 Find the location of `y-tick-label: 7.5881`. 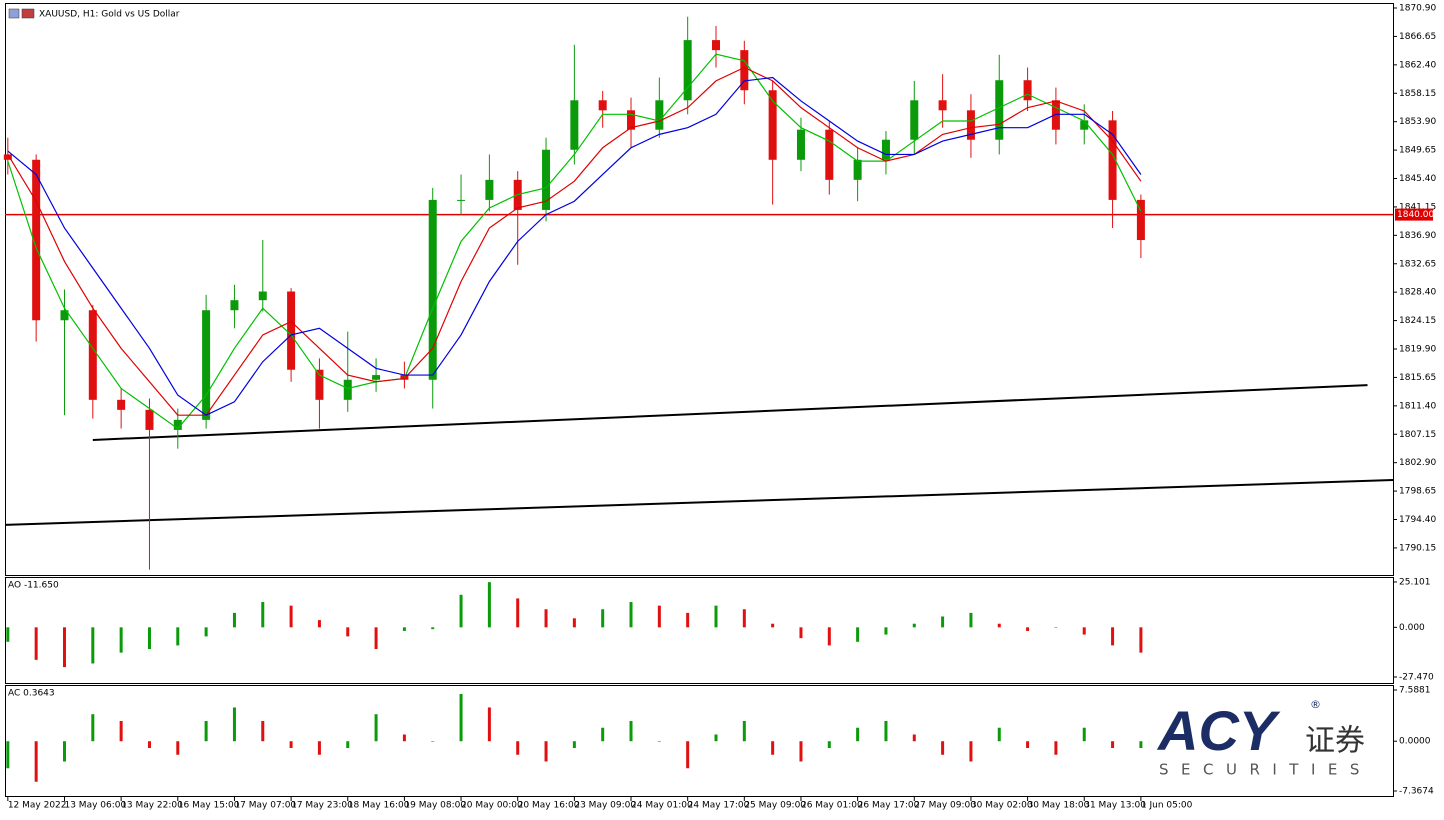

y-tick-label: 7.5881 is located at coordinates (1415, 690).